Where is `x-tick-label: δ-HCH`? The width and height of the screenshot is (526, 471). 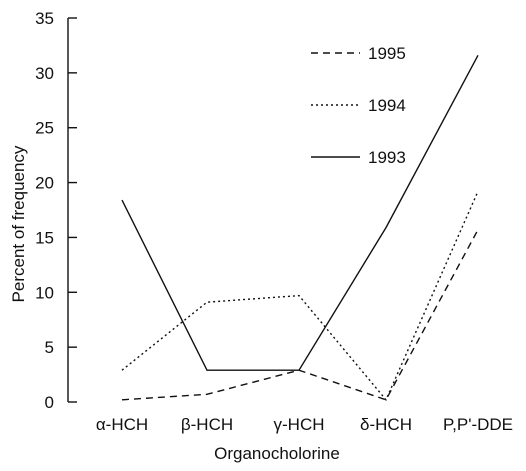
x-tick-label: δ-HCH is located at coordinates (386, 424).